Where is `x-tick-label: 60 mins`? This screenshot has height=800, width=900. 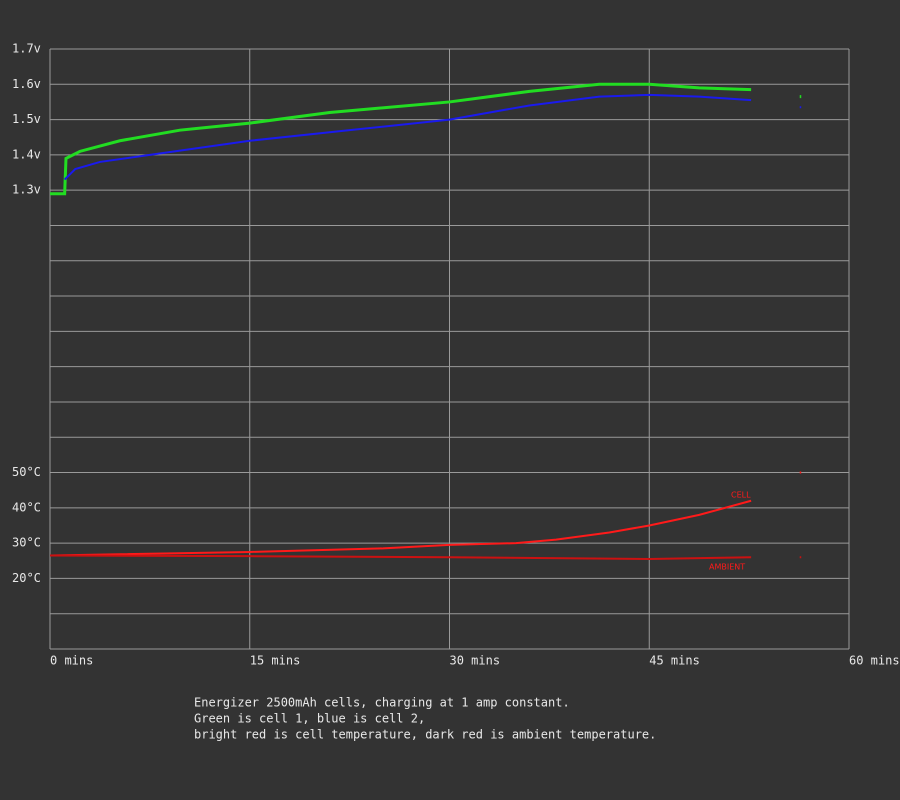 x-tick-label: 60 mins is located at coordinates (874, 661).